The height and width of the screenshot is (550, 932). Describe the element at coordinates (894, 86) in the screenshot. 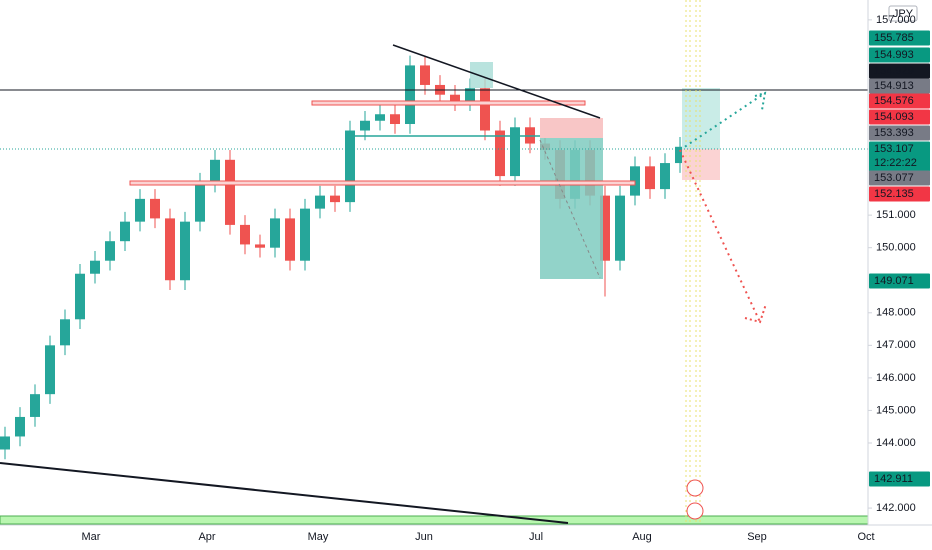

I see `price-badge-label: 154.913` at that location.